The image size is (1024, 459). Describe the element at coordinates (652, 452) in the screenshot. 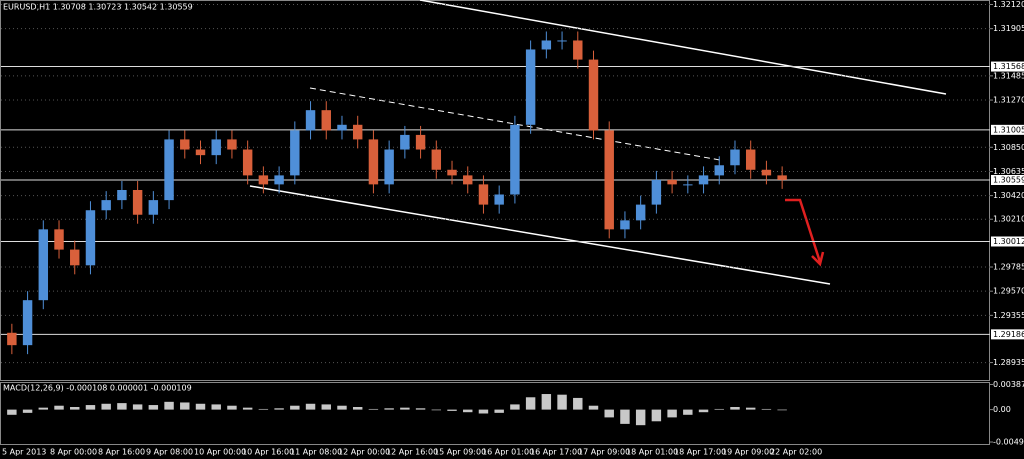

I see `x-tick-label: 18 Apr 01:00` at that location.